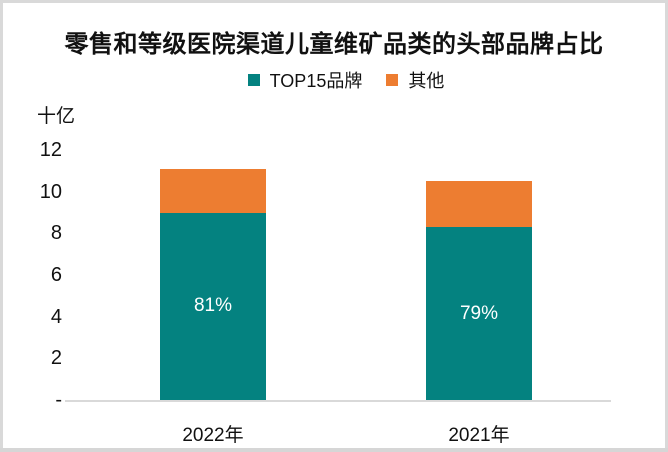 The height and width of the screenshot is (452, 668). I want to click on y-axis-unit-label: 十亿, so click(56, 116).